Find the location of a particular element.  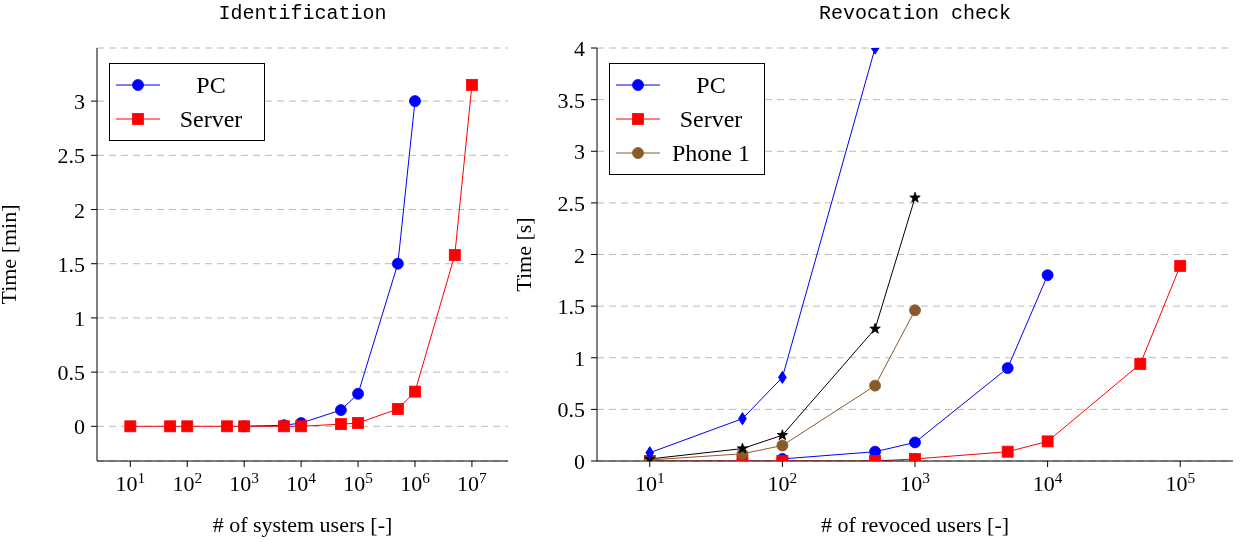

x-tick-label: 10$^{6}$ is located at coordinates (415, 482).